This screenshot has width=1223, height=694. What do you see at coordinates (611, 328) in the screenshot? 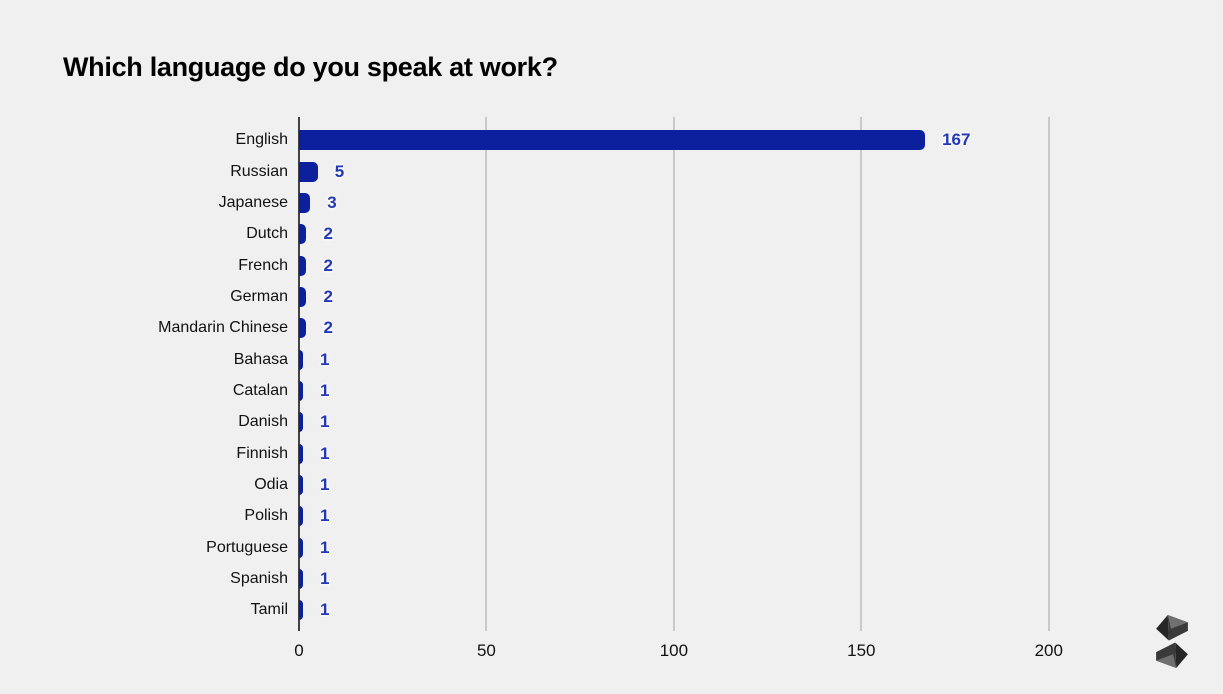
I see `bar-row: Mandarin Chinese 2` at bounding box center [611, 328].